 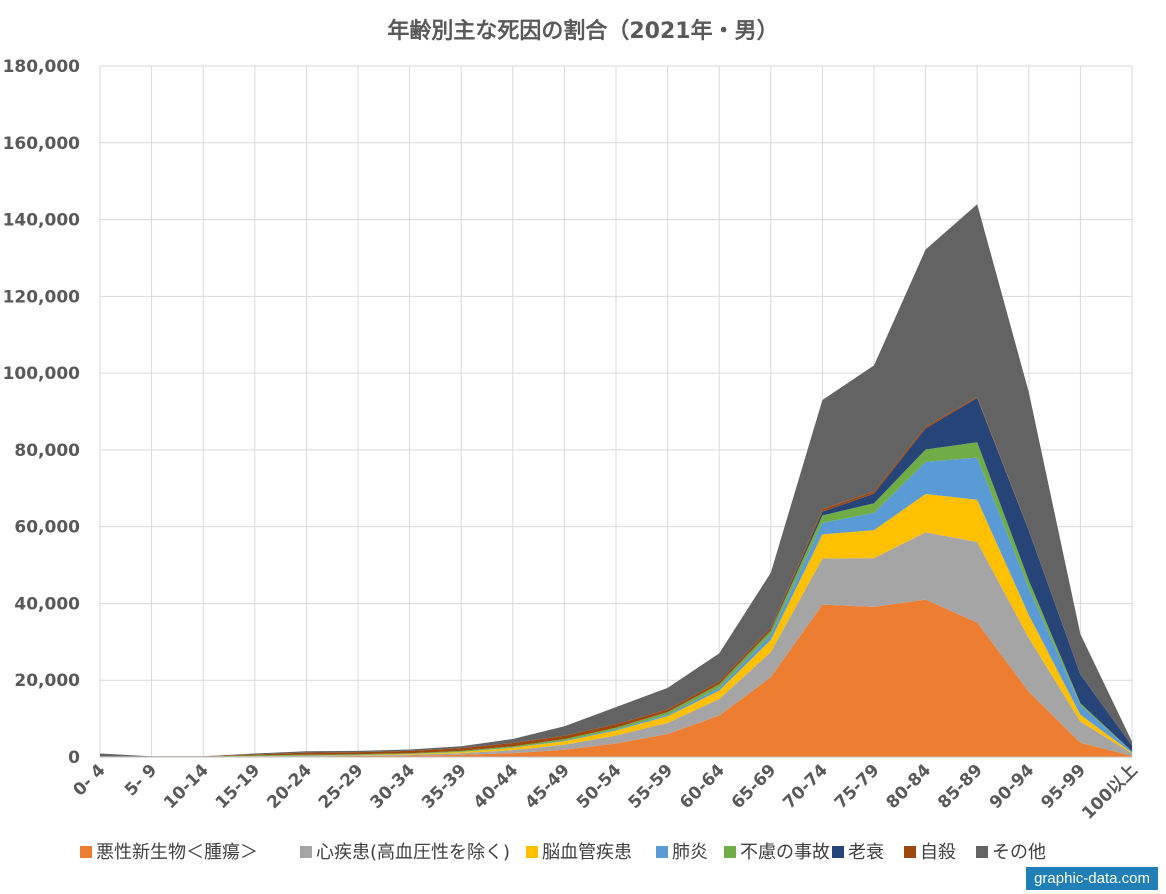 What do you see at coordinates (42, 221) in the screenshot?
I see `y-tick-label-7: 140,000` at bounding box center [42, 221].